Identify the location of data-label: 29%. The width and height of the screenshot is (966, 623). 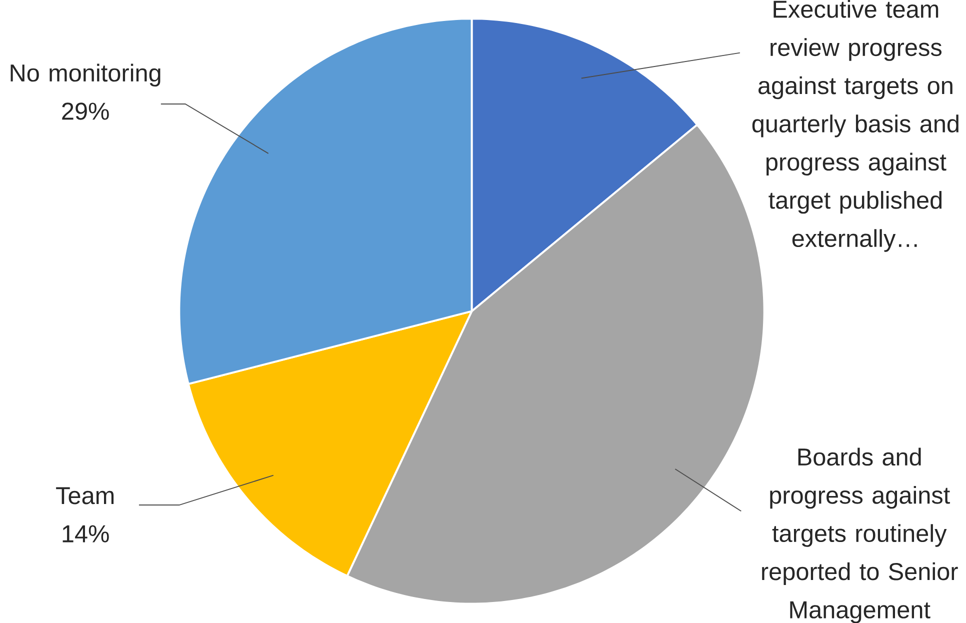
(85, 111).